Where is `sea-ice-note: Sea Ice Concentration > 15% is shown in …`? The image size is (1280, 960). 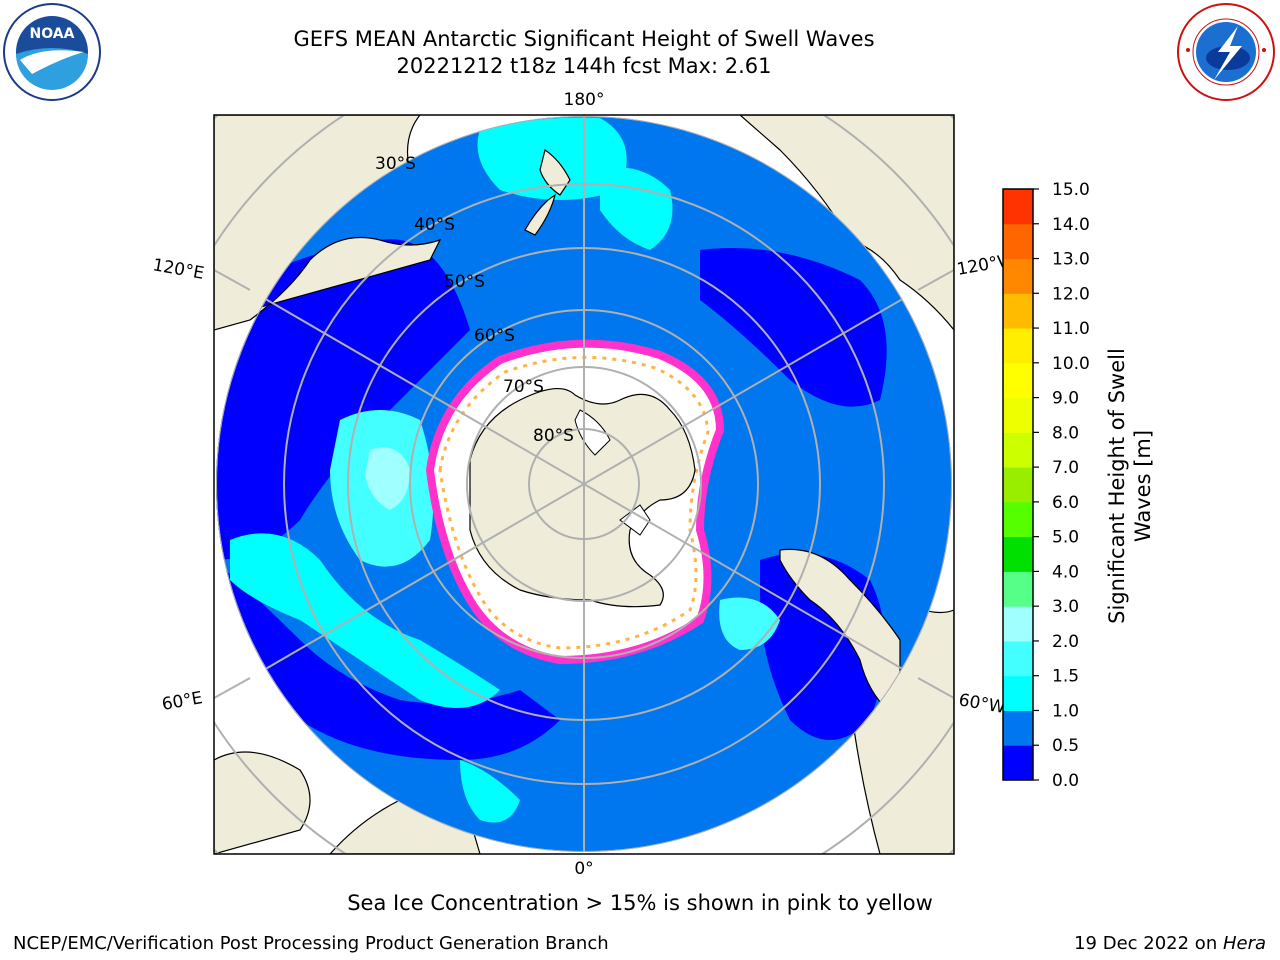 sea-ice-note: Sea Ice Concentration > 15% is shown in … is located at coordinates (640, 903).